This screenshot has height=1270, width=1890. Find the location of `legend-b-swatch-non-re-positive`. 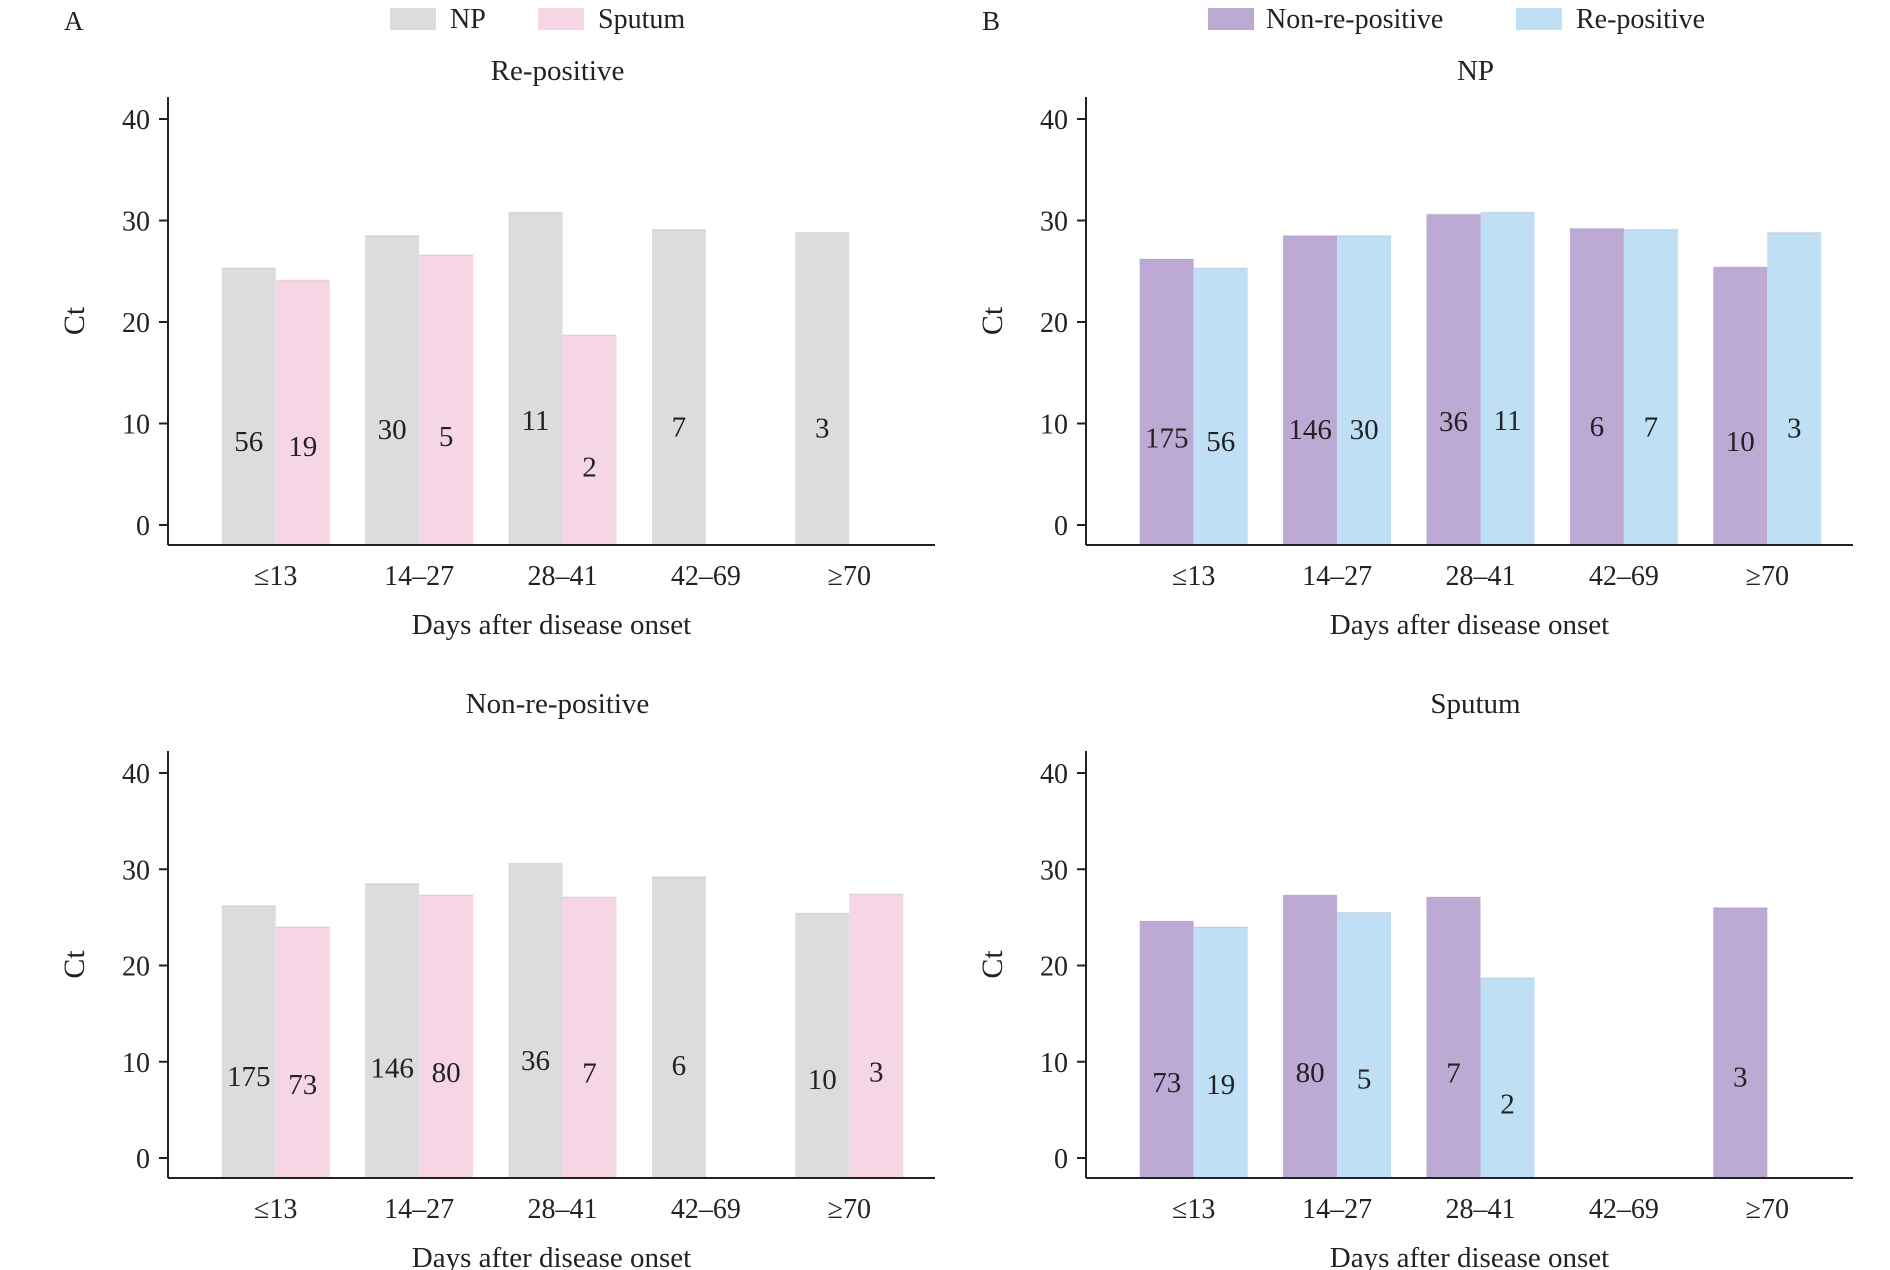

legend-b-swatch-non-re-positive is located at coordinates (1231, 19).